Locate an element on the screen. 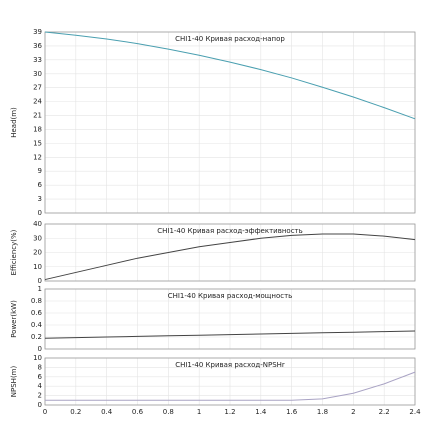 This screenshot has width=440, height=440. y-tick-label: 40 is located at coordinates (37, 224).